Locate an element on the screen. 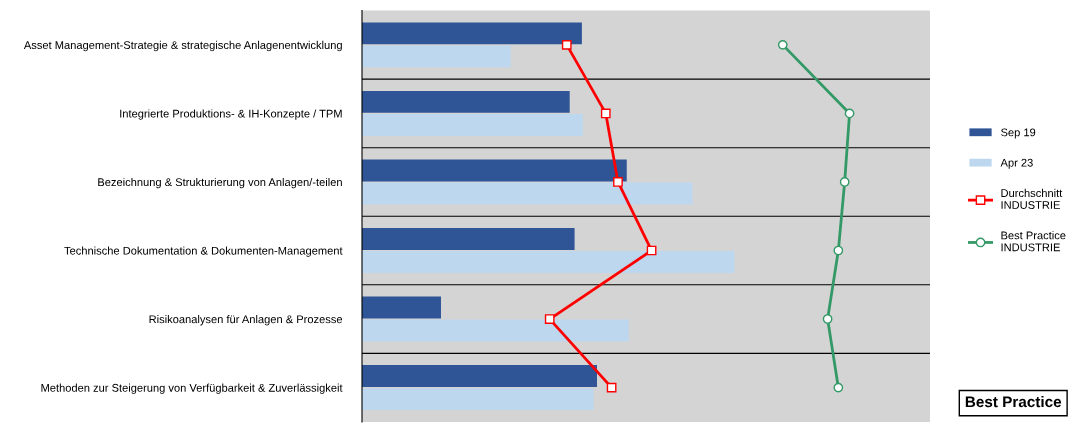 The height and width of the screenshot is (424, 1078). y-tick-label: Methoden zur Steigerung von Verfügbarkeit & Zuverlässigkeit is located at coordinates (192, 388).